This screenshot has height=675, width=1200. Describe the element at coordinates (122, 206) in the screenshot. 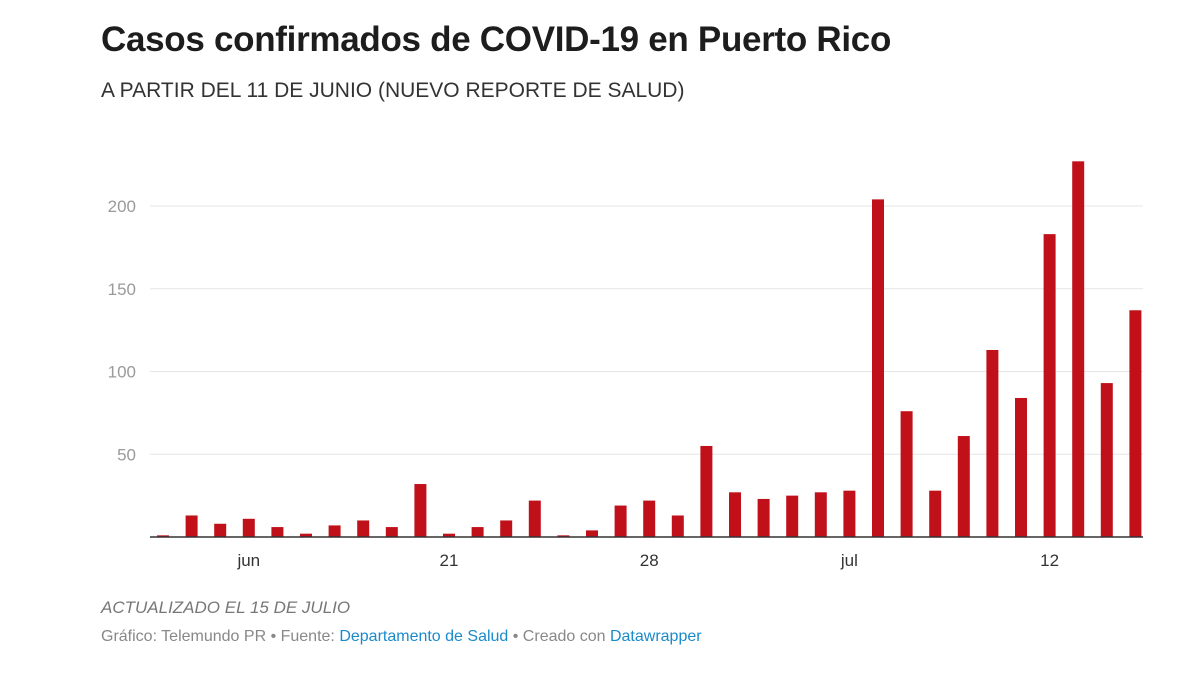

I see `y-tick-label: 200` at that location.